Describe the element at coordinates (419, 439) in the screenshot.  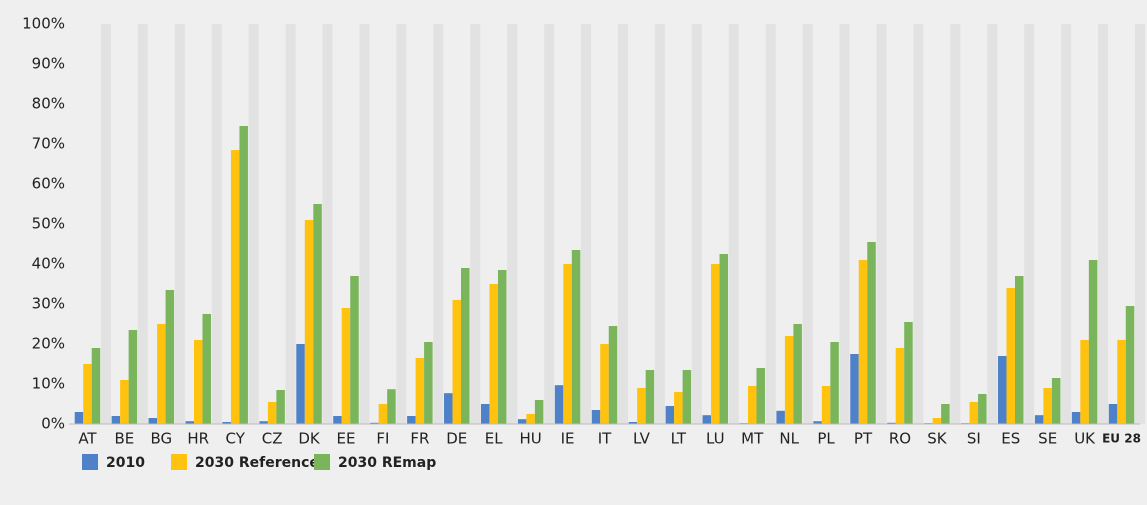
I see `x-tick-label: FR` at that location.